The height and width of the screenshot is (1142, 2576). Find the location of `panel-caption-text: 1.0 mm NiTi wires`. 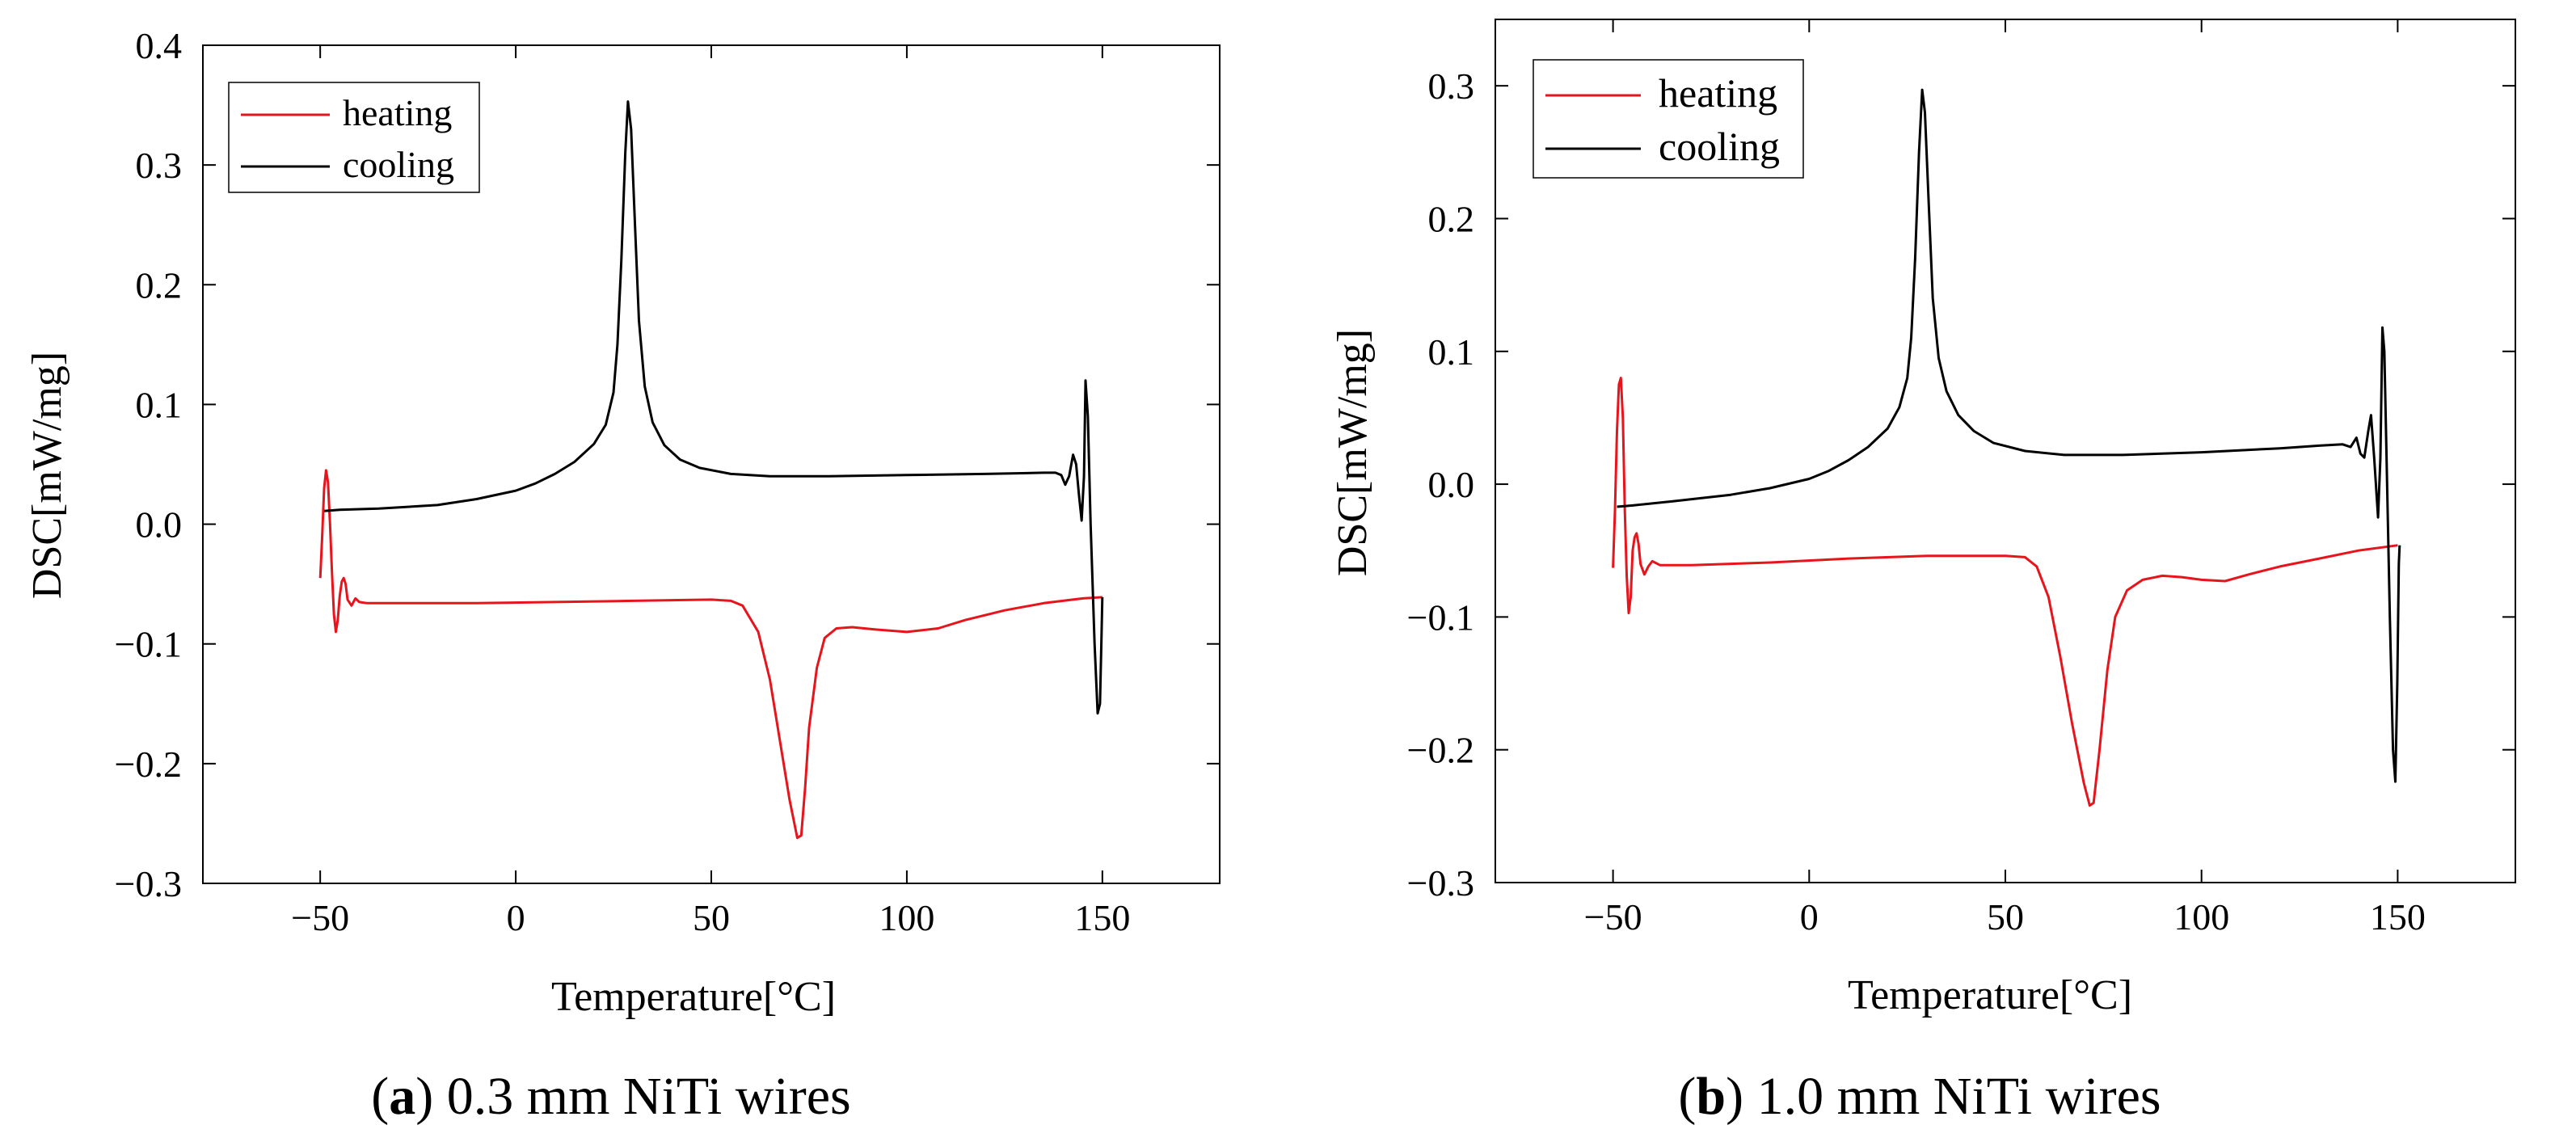

panel-caption-text: 1.0 mm NiTi wires is located at coordinates (1959, 1096).